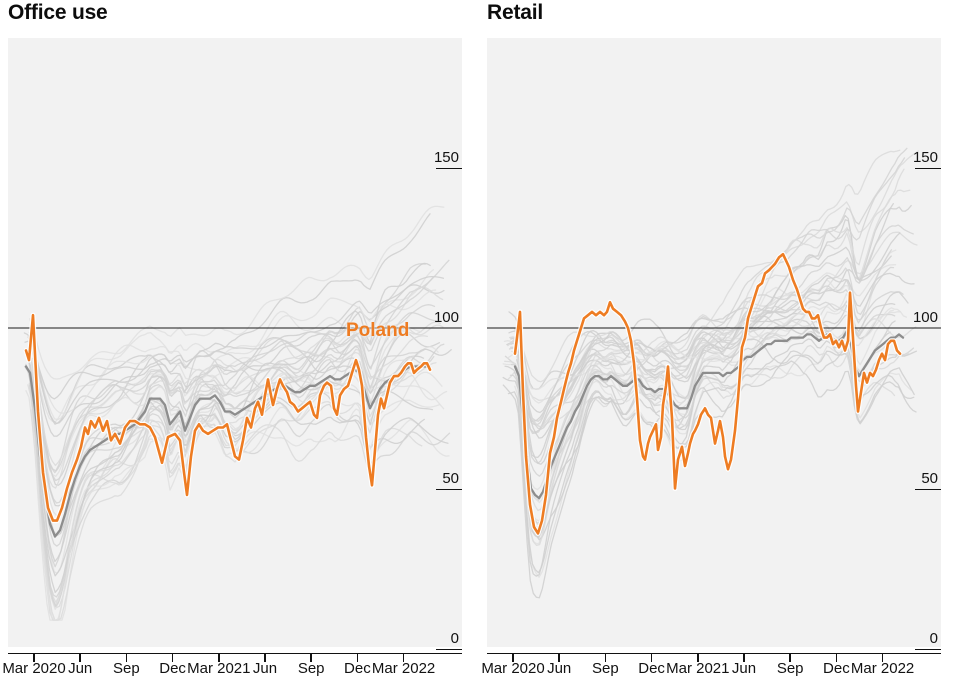 This screenshot has width=953, height=684. Describe the element at coordinates (515, 12) in the screenshot. I see `chart-title-retail: Retail` at that location.